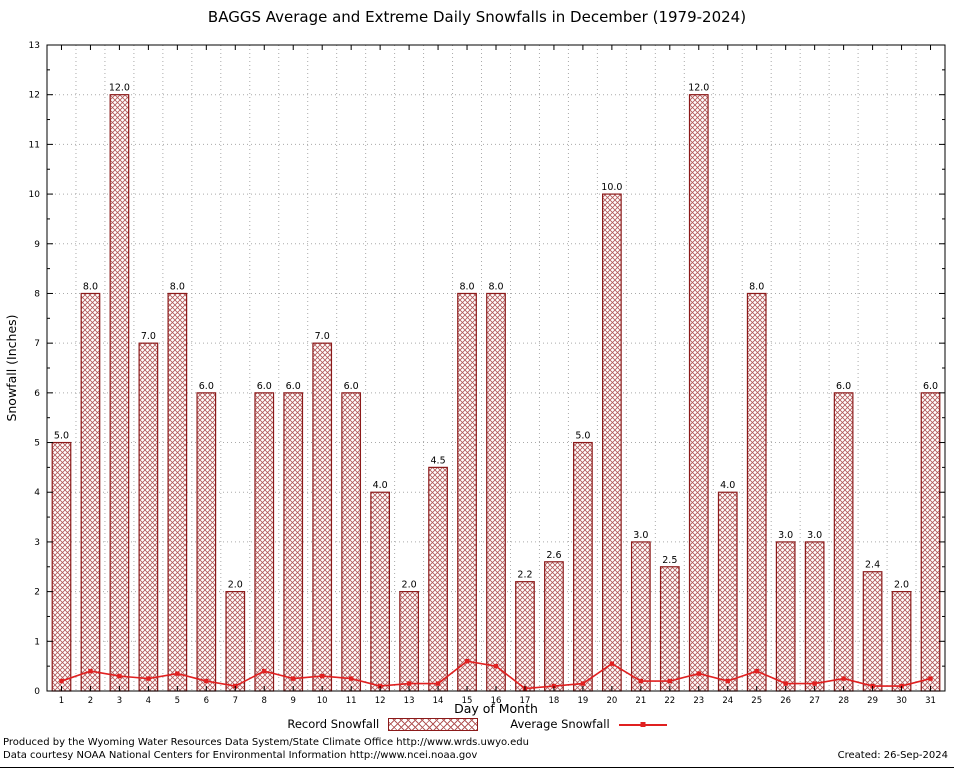  I want to click on y-tick-label: 0, so click(37, 692).